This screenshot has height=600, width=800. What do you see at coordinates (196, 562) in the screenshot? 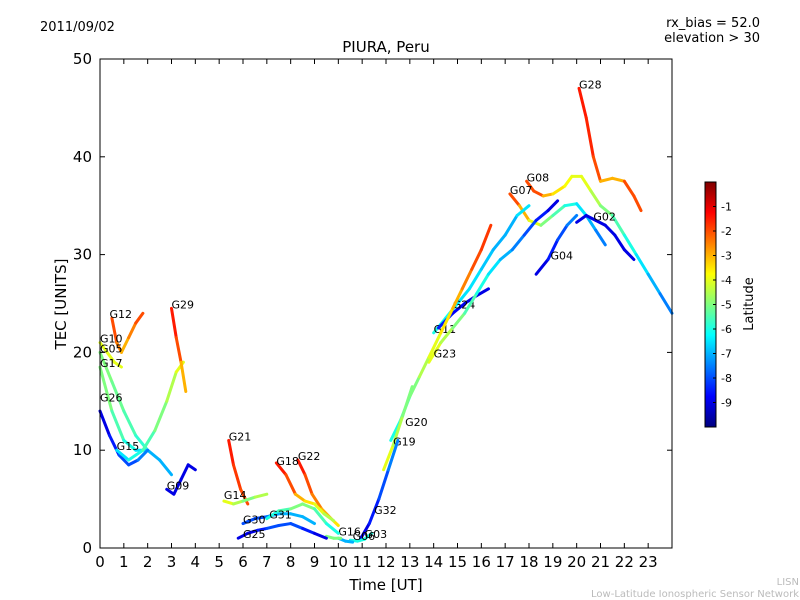
I see `x-tick-label: 4` at bounding box center [196, 562].